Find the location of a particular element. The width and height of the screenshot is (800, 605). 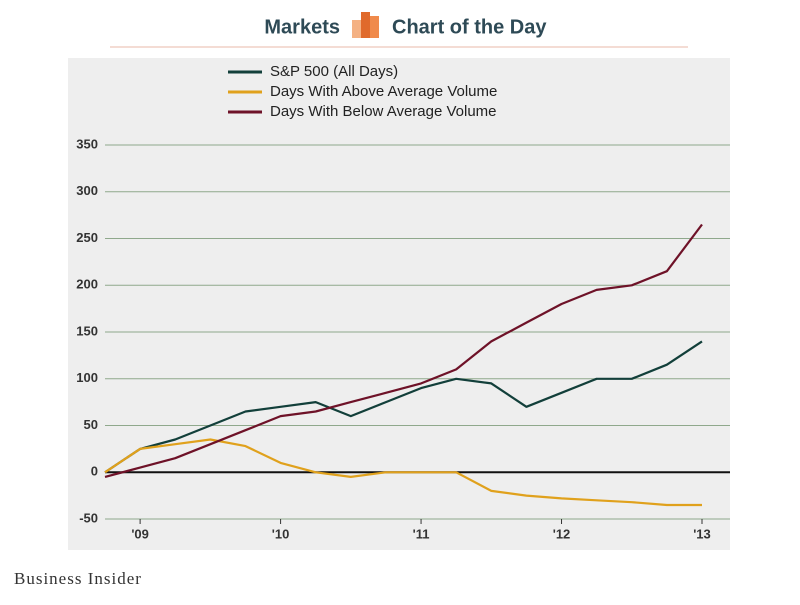

footer: Business Insider is located at coordinates (78, 578).